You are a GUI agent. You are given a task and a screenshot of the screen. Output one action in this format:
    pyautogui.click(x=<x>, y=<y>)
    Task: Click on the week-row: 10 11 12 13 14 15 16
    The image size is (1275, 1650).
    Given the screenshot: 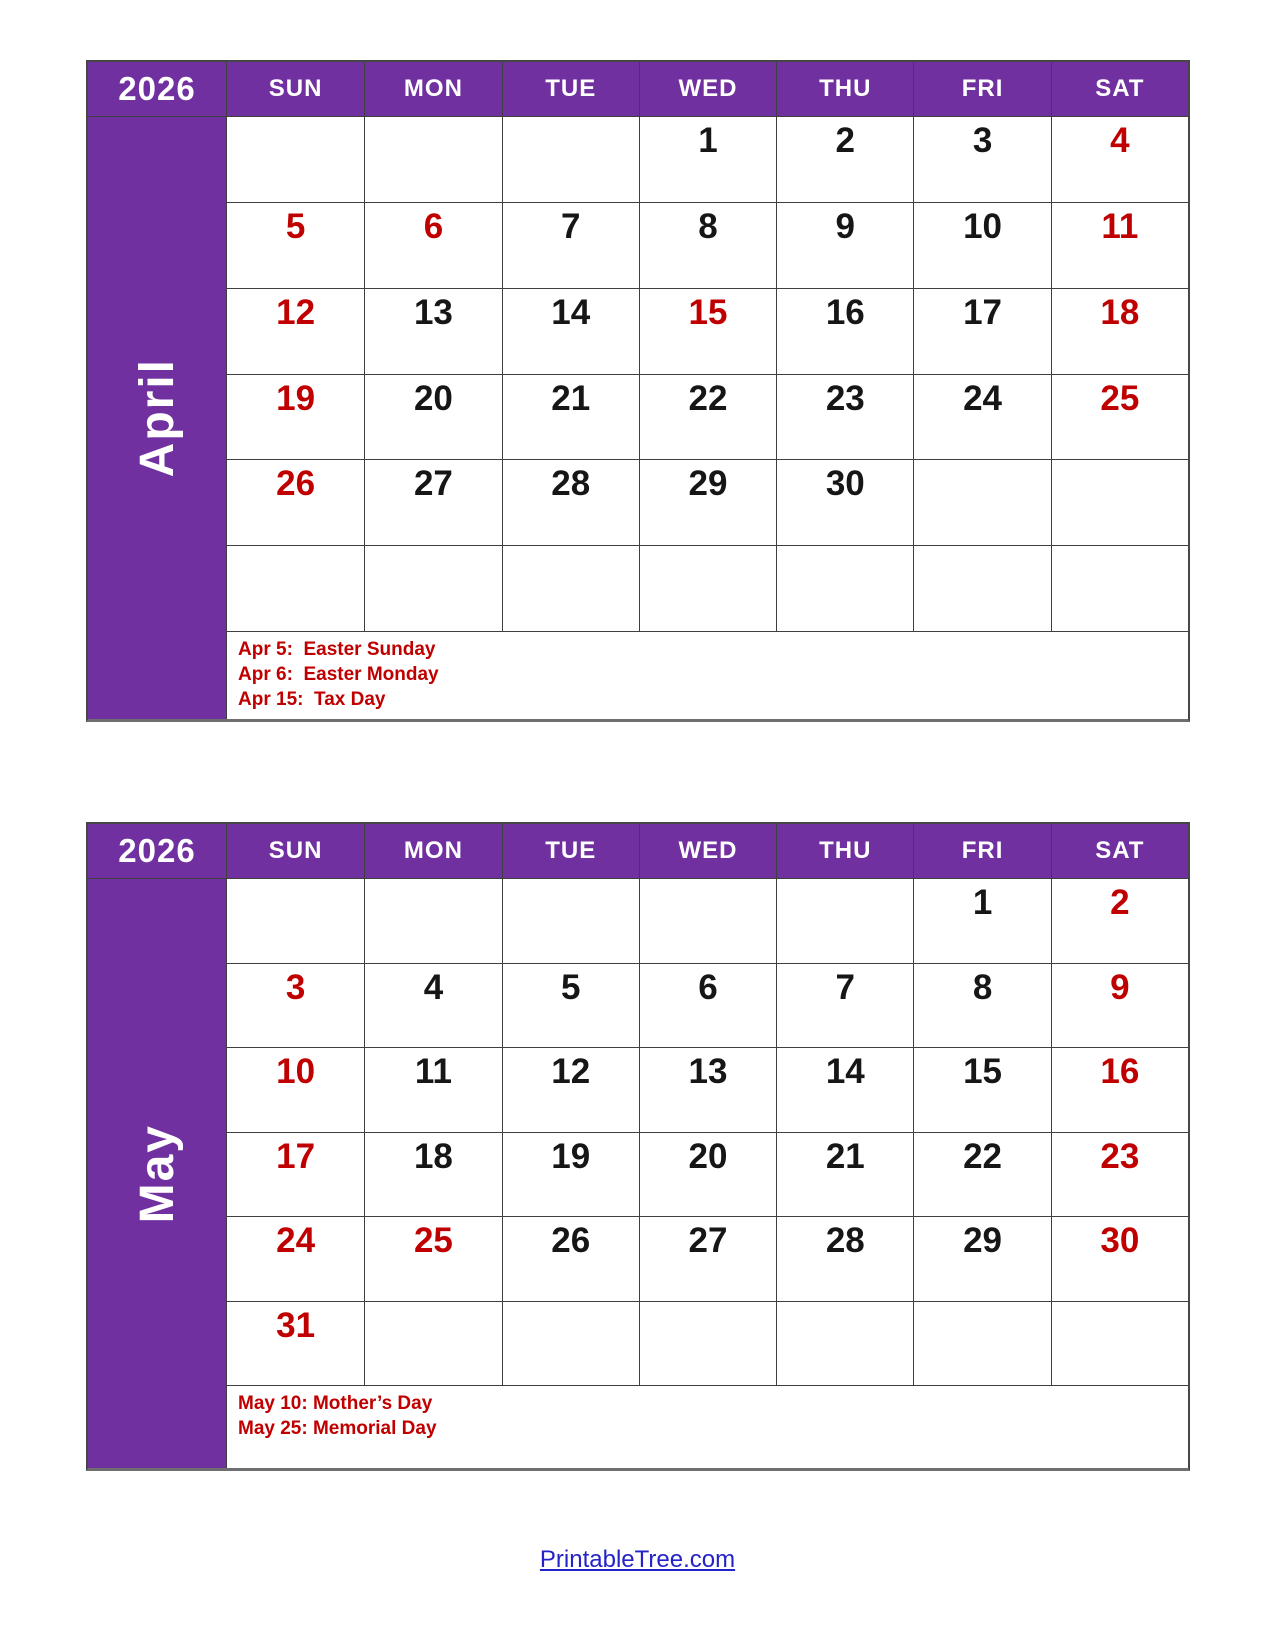 What is the action you would take?
    pyautogui.click(x=707, y=1090)
    